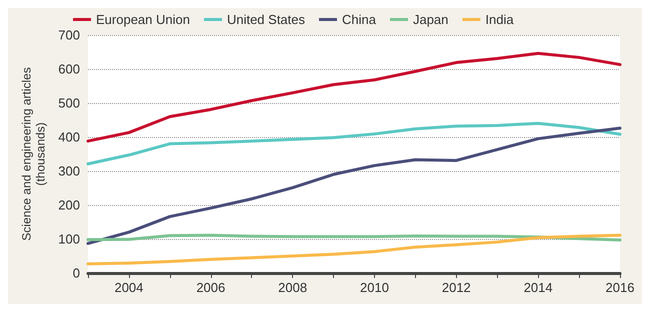  What do you see at coordinates (69, 35) in the screenshot?
I see `y-tick-label: 700` at bounding box center [69, 35].